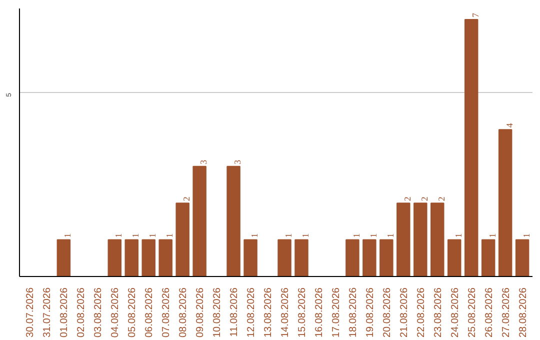 This screenshot has height=340, width=540. Describe the element at coordinates (370, 312) in the screenshot. I see `x-tick-label: 19.08.2026` at that location.